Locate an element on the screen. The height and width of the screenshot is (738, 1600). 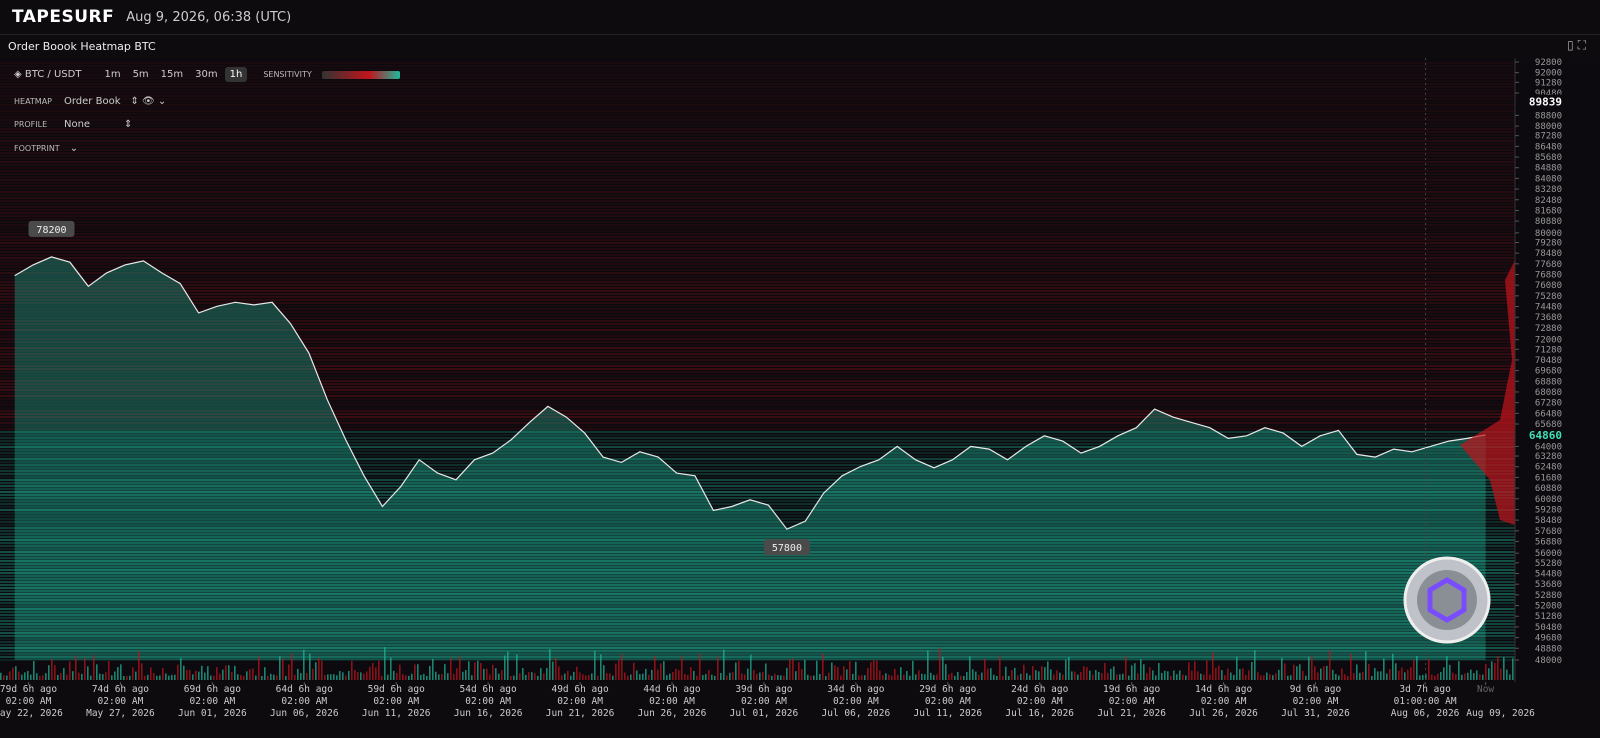
sensitivity-slider is located at coordinates (360, 74).